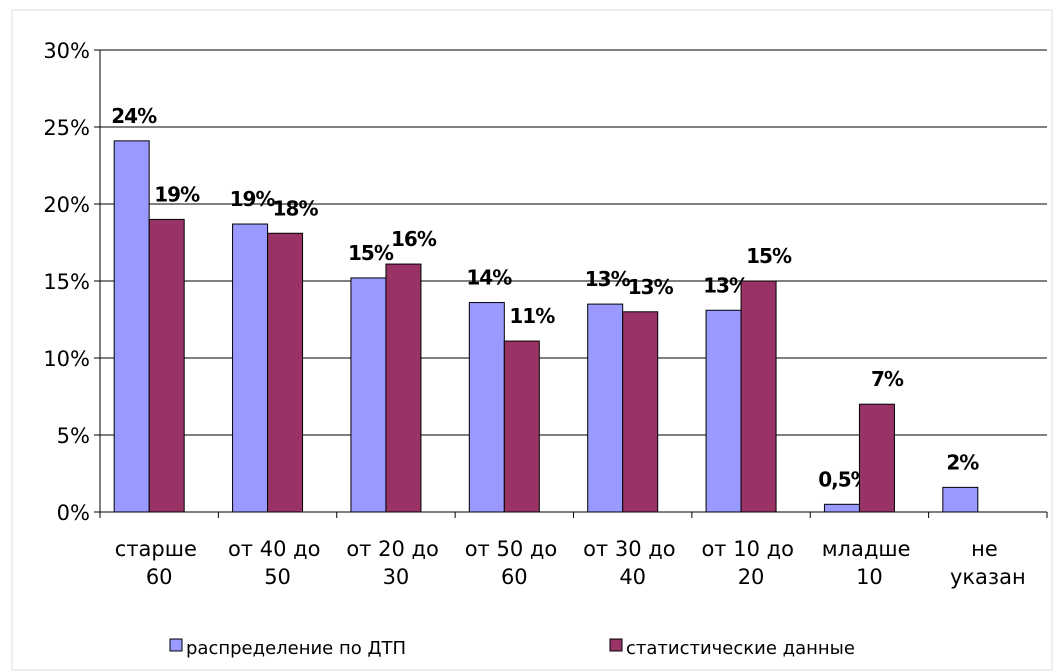 The width and height of the screenshot is (1053, 671). I want to click on value-label: 14%, so click(489, 278).